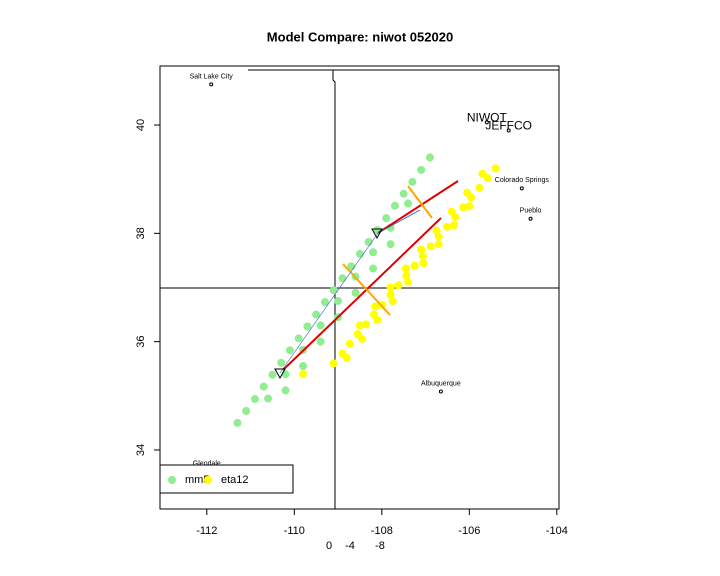 This screenshot has height=576, width=720. Describe the element at coordinates (141, 233) in the screenshot. I see `y-tick-label: 38` at that location.